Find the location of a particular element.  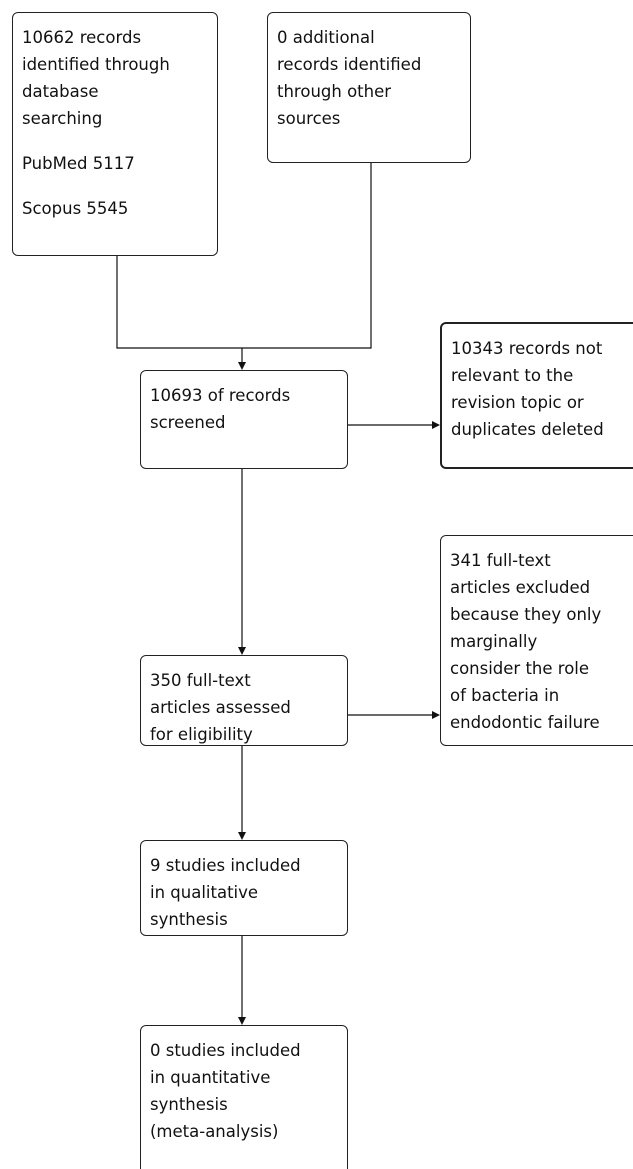

text-line: for eligibility is located at coordinates (201, 734).